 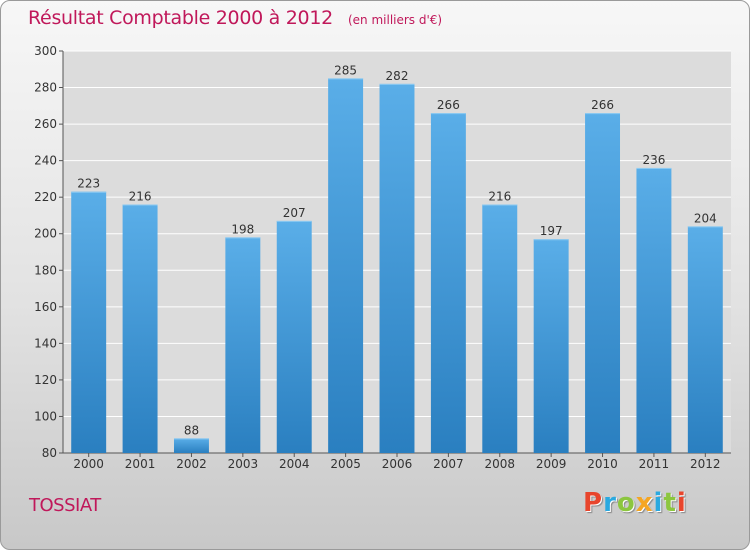 What do you see at coordinates (551, 346) in the screenshot?
I see `bar-2009` at bounding box center [551, 346].